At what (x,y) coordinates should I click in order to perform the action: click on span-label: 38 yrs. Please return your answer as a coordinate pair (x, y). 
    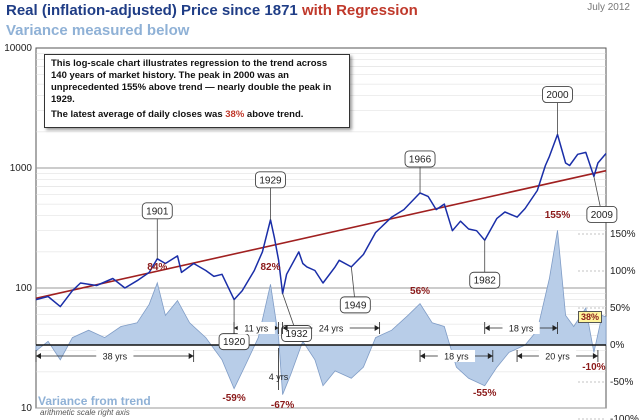
    Looking at the image, I should click on (115, 357).